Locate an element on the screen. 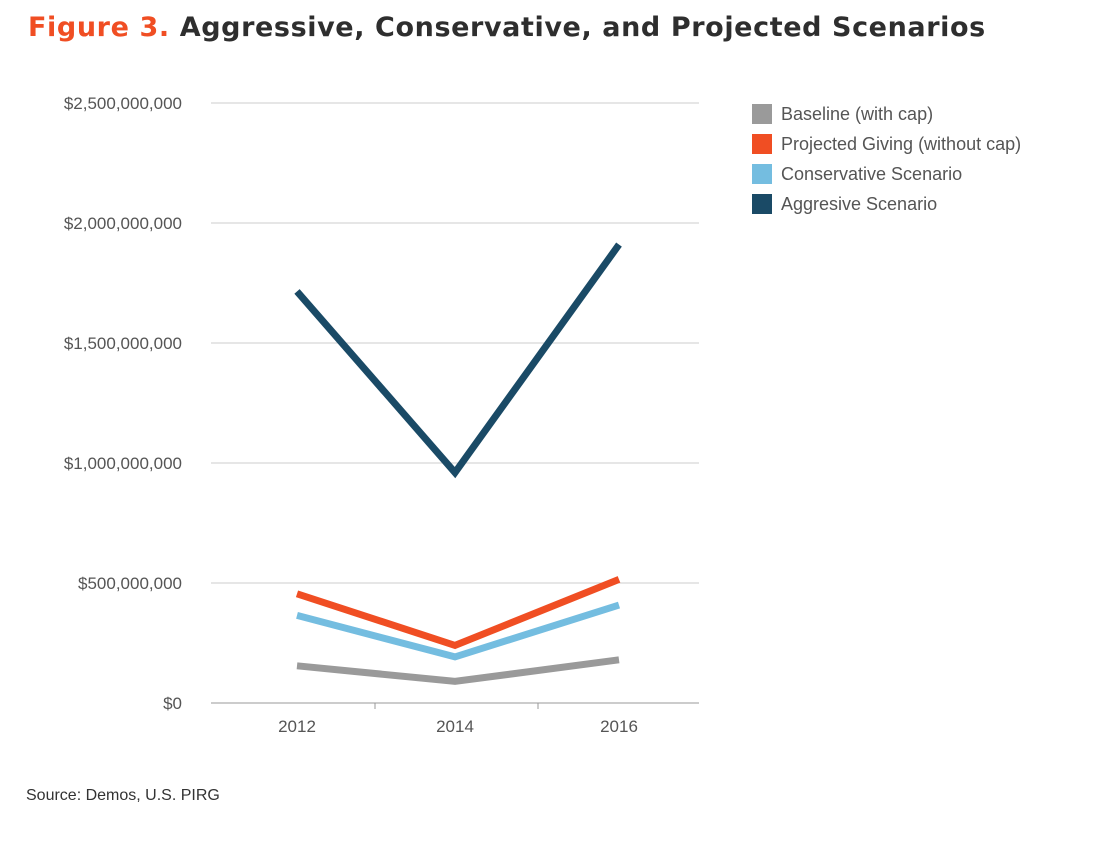  legend-item: Baseline (with cap) is located at coordinates (886, 114).